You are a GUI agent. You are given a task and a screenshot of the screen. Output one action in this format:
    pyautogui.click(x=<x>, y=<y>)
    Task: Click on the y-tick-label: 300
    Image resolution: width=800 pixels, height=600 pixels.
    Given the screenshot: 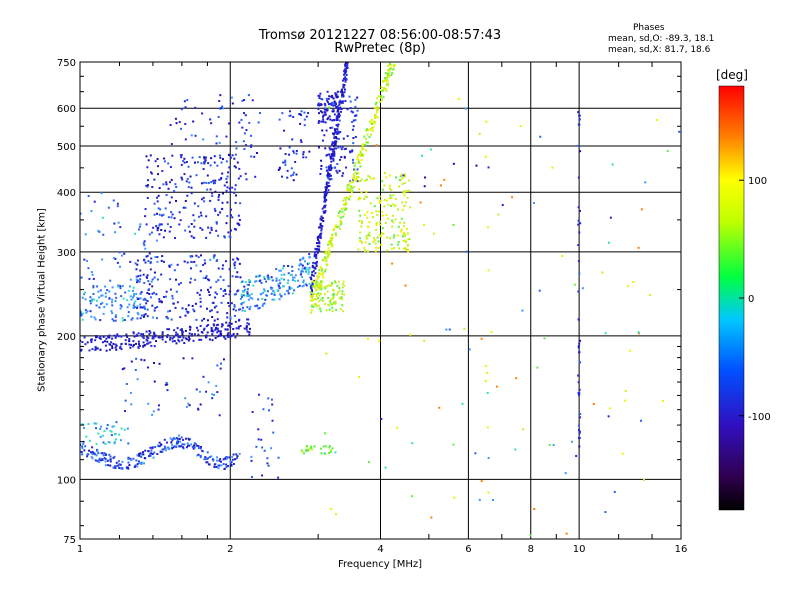 What is the action you would take?
    pyautogui.click(x=66, y=253)
    